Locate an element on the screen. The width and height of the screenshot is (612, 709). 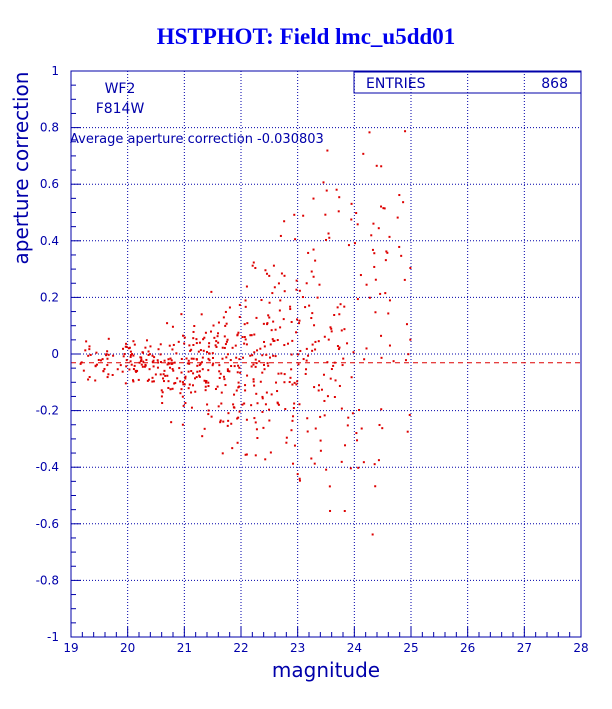
x-tick-label: 23 is located at coordinates (297, 648).